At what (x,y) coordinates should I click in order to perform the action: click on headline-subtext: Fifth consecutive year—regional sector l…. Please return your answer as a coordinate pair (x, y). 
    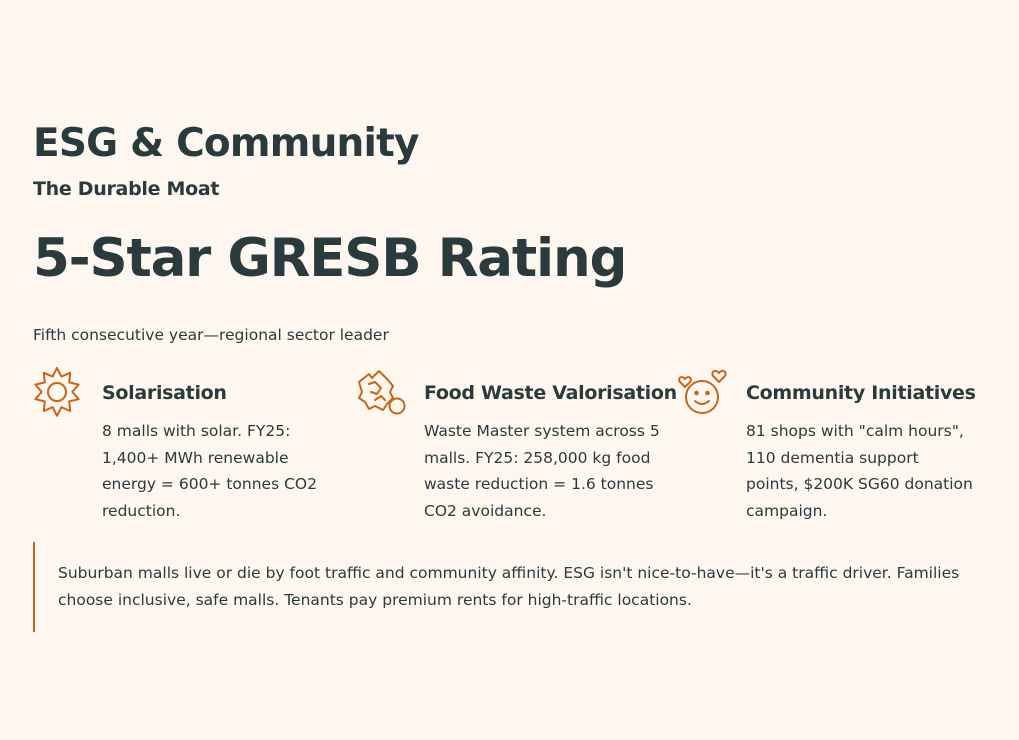
    Looking at the image, I should click on (211, 335).